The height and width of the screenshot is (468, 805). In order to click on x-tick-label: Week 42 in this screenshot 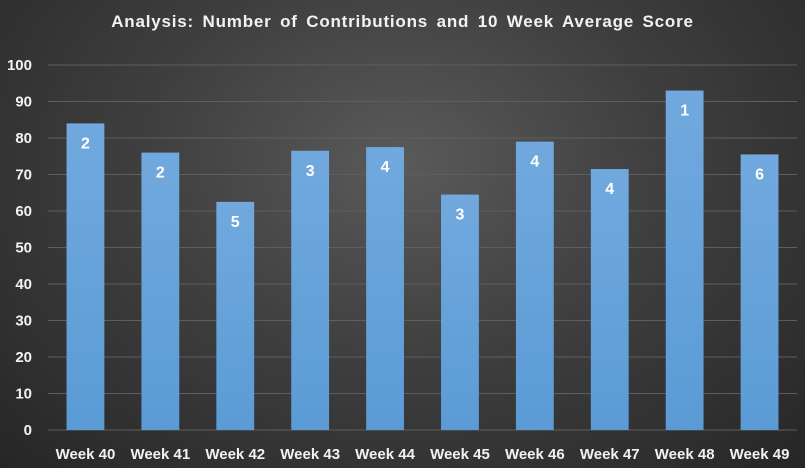, I will do `click(235, 454)`.